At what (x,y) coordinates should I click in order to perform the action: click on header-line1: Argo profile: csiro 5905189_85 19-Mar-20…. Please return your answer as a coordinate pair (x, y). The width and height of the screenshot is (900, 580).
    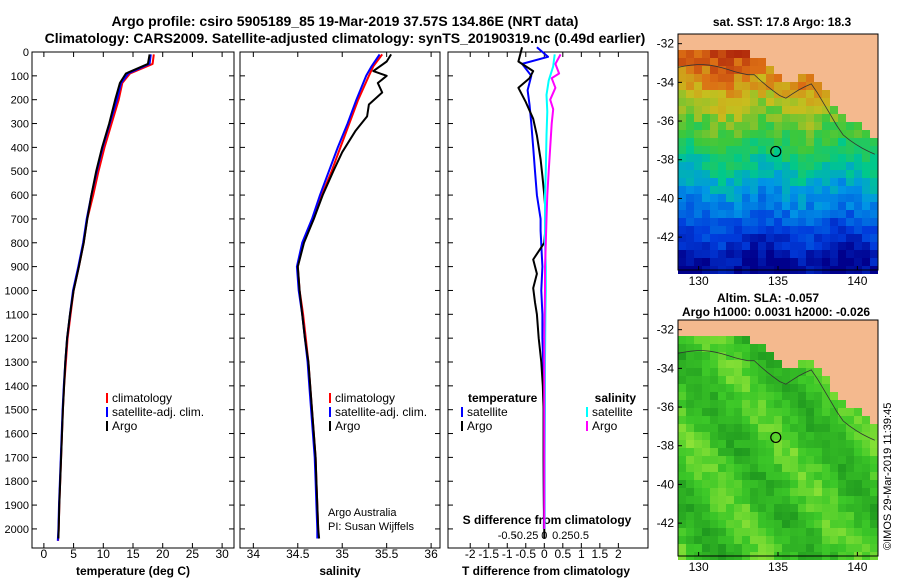
    Looking at the image, I should click on (345, 21).